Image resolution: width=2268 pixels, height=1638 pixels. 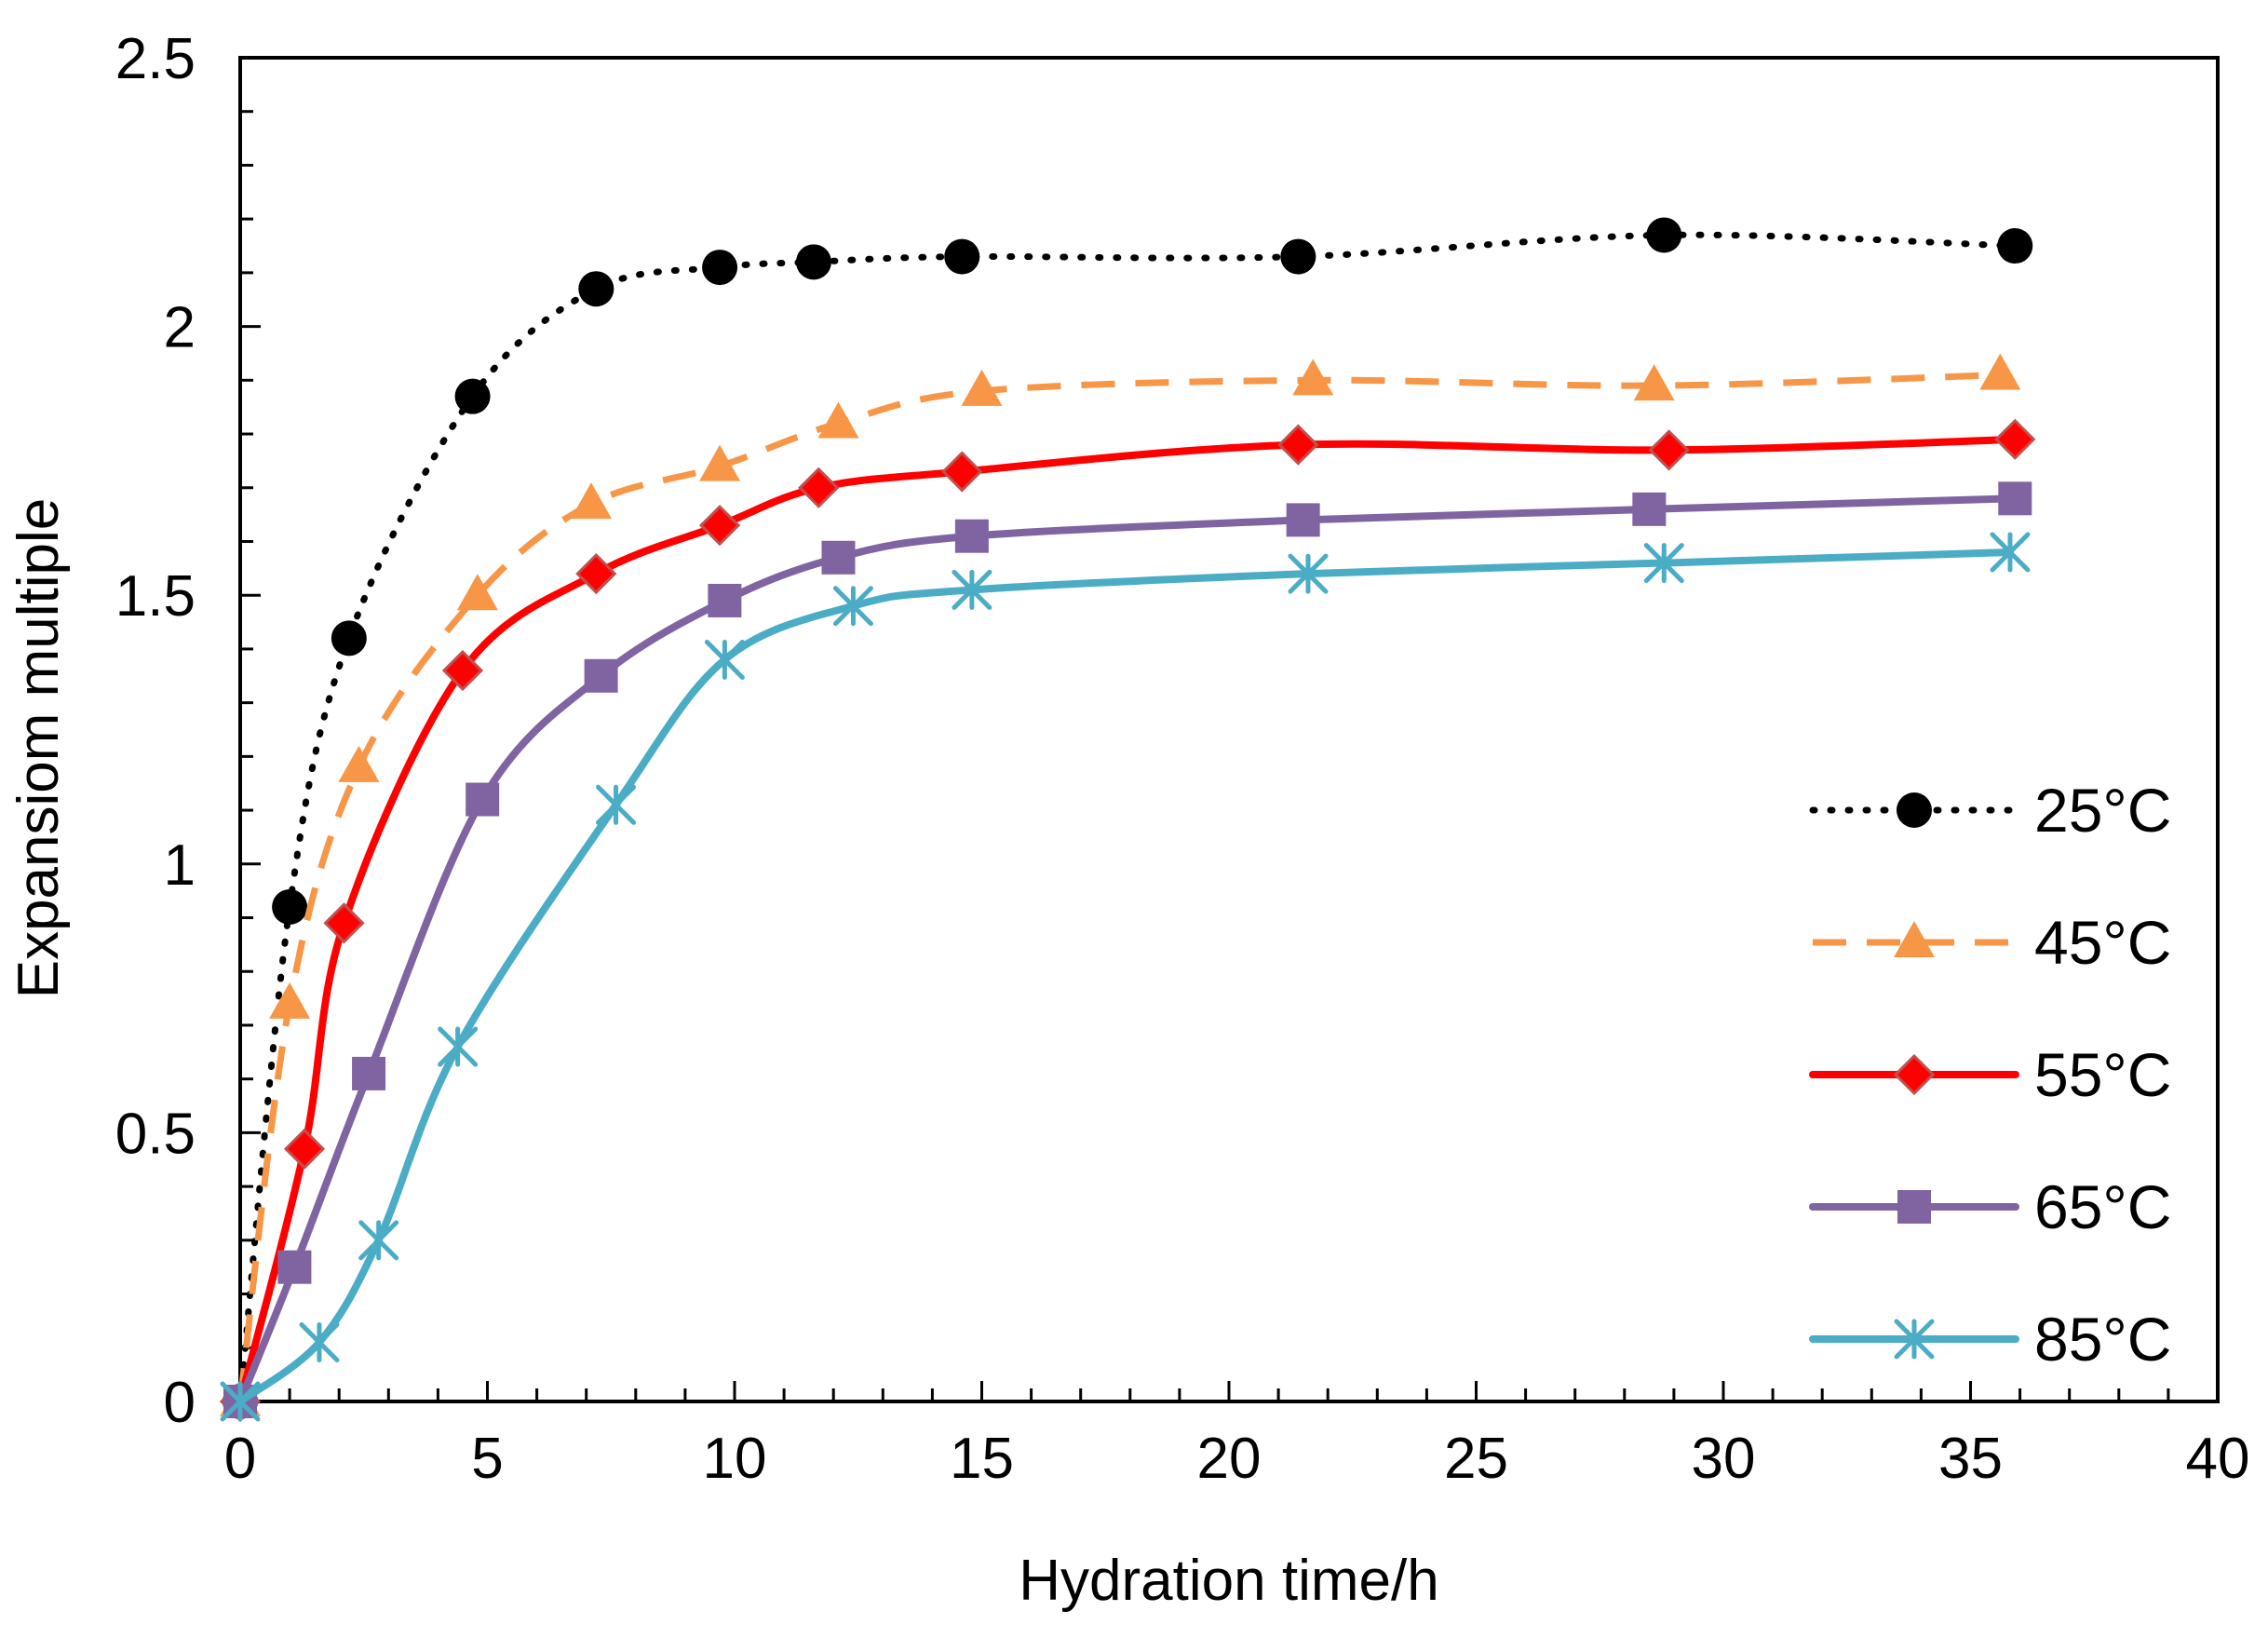 What do you see at coordinates (2102, 1339) in the screenshot?
I see `legend-label: 85°C` at bounding box center [2102, 1339].